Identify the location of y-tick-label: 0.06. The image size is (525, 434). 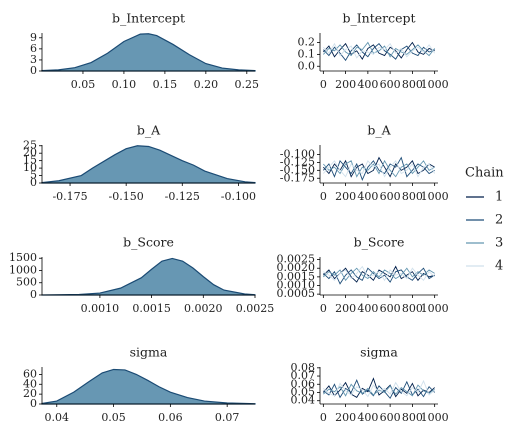
(303, 383).